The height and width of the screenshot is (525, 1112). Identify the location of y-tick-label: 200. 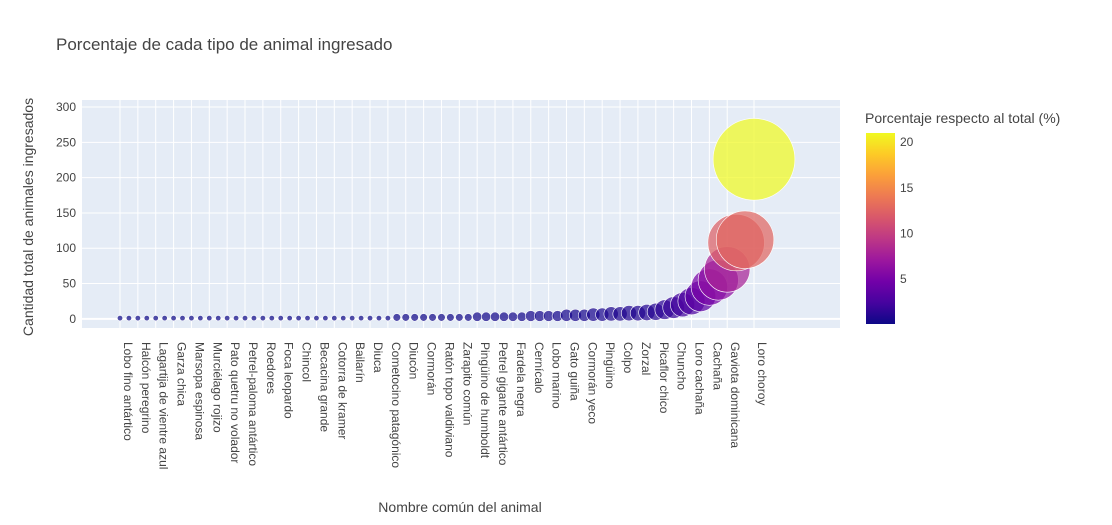
(66, 178).